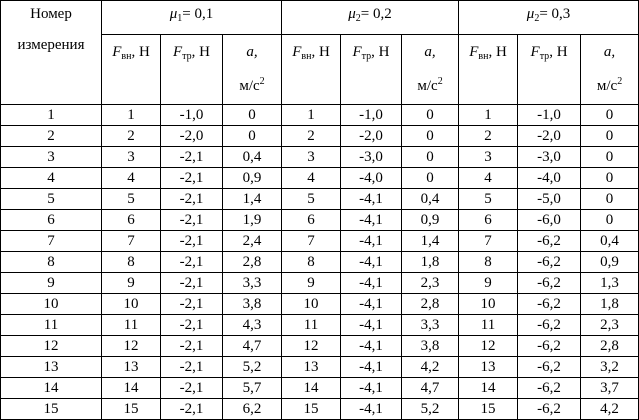 The height and width of the screenshot is (420, 639). I want to click on cell: 3,8, so click(430, 346).